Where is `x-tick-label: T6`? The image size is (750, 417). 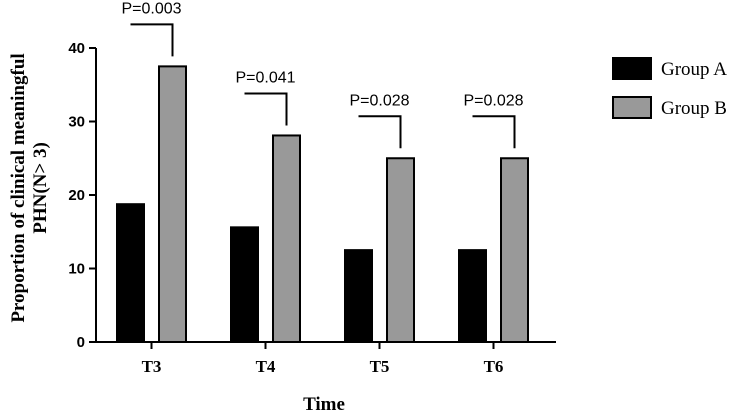
x-tick-label: T6 is located at coordinates (494, 366).